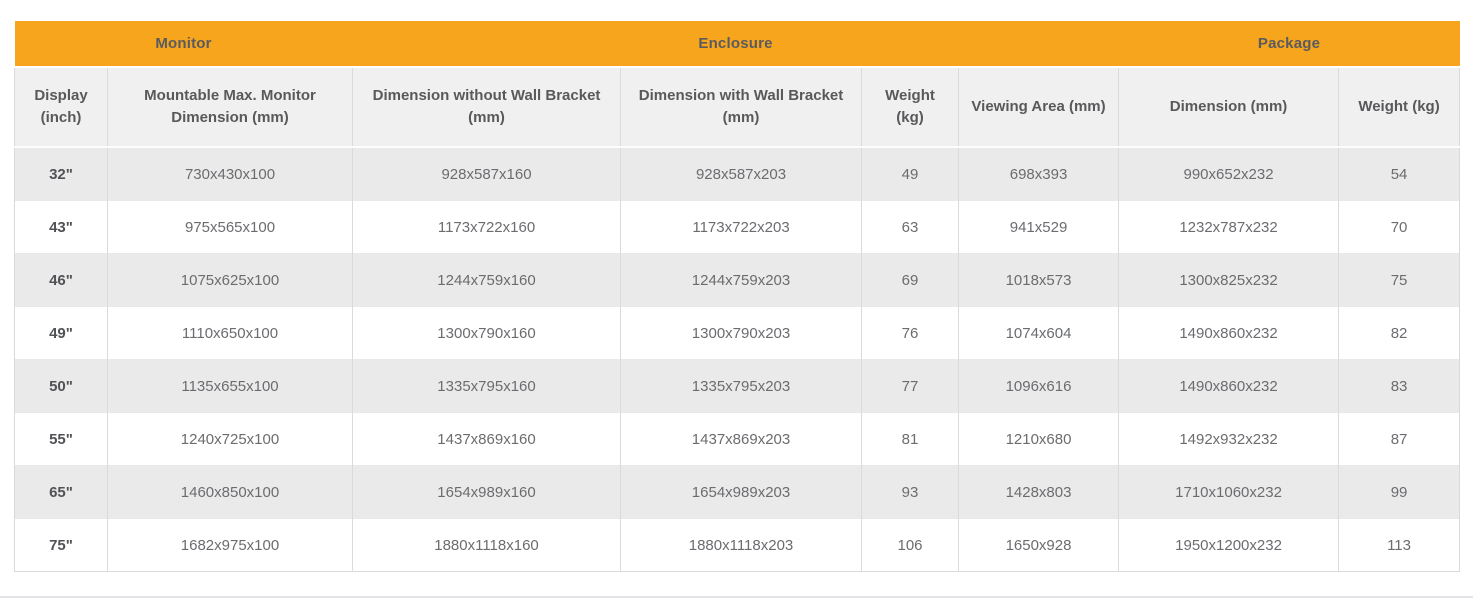 This screenshot has height=600, width=1473. I want to click on spec-cell: 1074x604, so click(1038, 333).